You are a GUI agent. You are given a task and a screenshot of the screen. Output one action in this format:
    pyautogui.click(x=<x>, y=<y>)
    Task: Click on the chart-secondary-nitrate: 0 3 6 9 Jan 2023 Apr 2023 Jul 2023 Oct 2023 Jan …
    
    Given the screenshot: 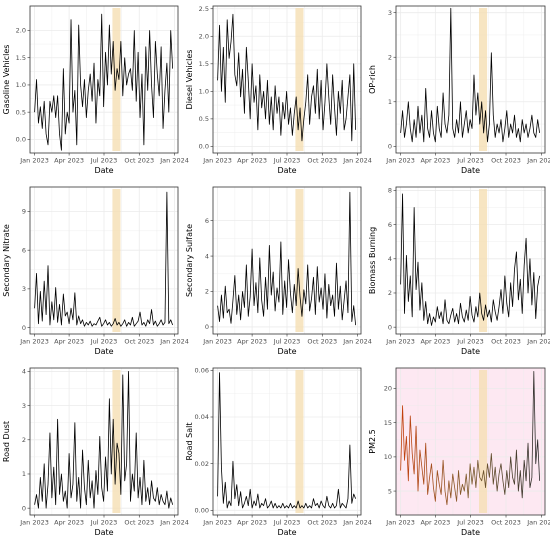 What is the action you would take?
    pyautogui.click(x=95, y=271)
    